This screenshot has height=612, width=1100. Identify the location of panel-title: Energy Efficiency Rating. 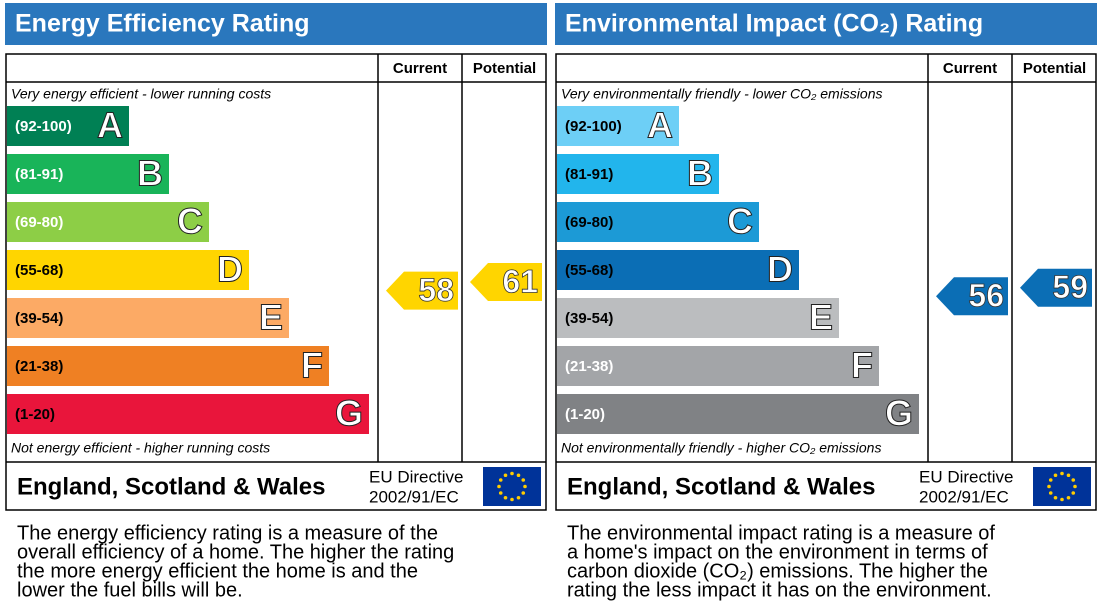
(162, 24).